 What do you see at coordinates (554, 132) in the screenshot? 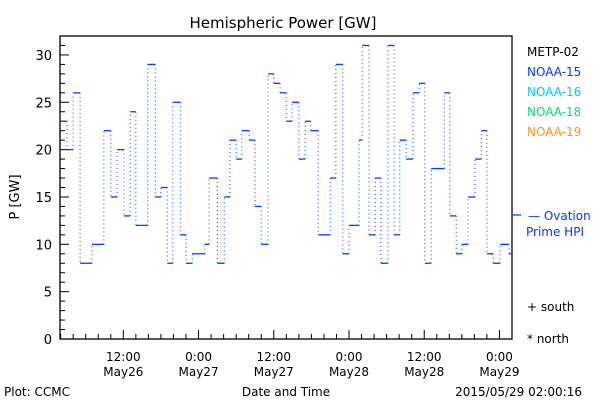
I see `legend-entry: NOAA-19` at bounding box center [554, 132].